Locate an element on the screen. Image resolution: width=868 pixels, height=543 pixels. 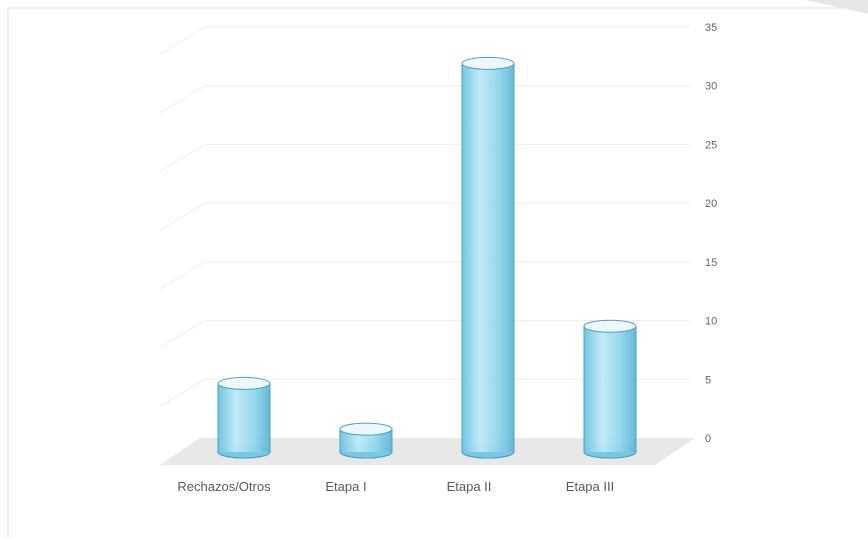
y-tick-label: 25 is located at coordinates (711, 145).